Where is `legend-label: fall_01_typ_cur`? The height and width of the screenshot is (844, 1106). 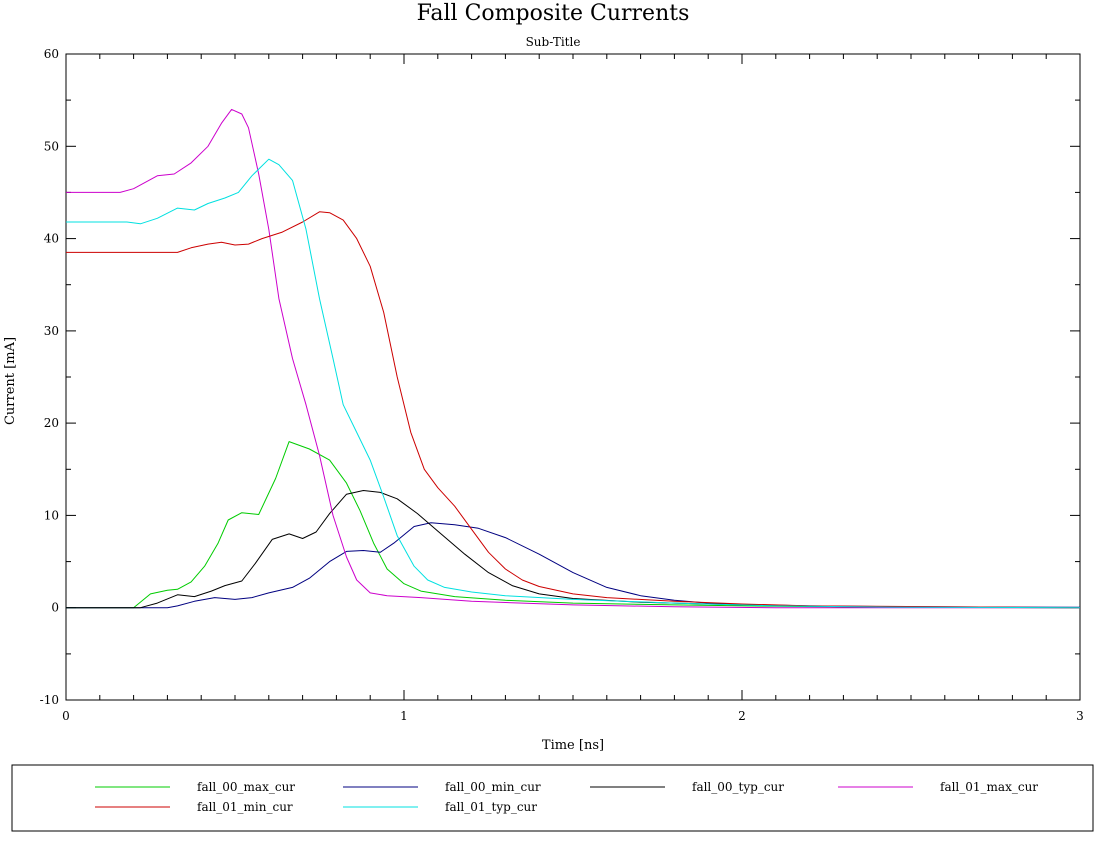 legend-label: fall_01_typ_cur is located at coordinates (491, 807).